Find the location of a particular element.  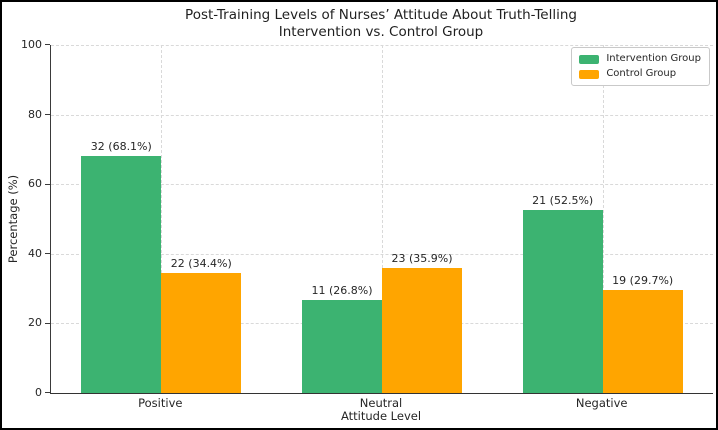

legend-item: Intervention Group is located at coordinates (640, 59).